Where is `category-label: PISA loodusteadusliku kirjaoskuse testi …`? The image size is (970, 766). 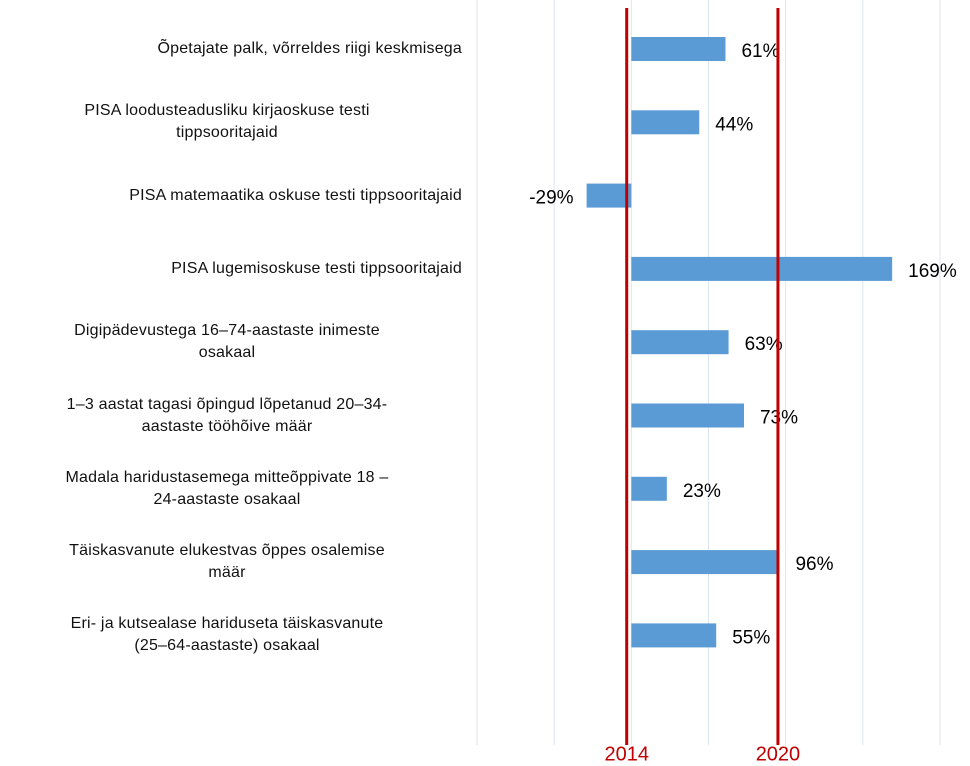
category-label: PISA loodusteadusliku kirjaoskuse testi … is located at coordinates (227, 122).